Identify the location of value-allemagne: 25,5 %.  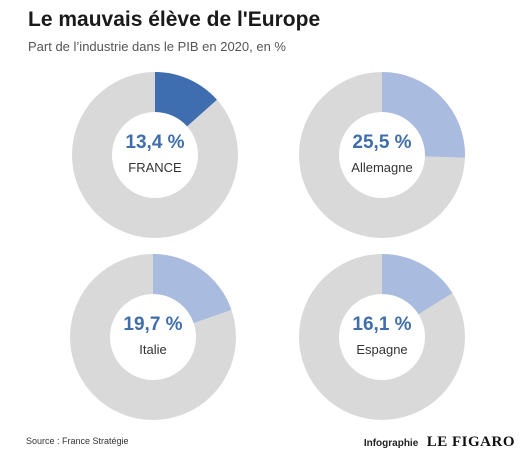
(382, 142).